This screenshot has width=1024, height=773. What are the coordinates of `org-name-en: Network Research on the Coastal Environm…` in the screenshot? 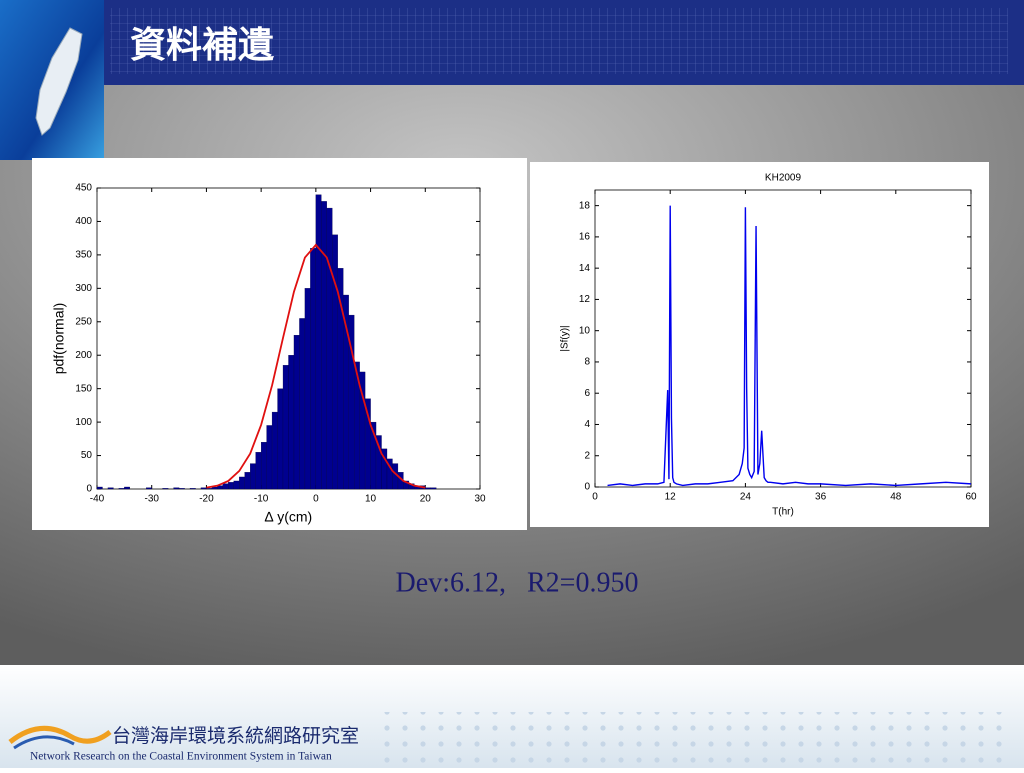 It's located at (181, 757).